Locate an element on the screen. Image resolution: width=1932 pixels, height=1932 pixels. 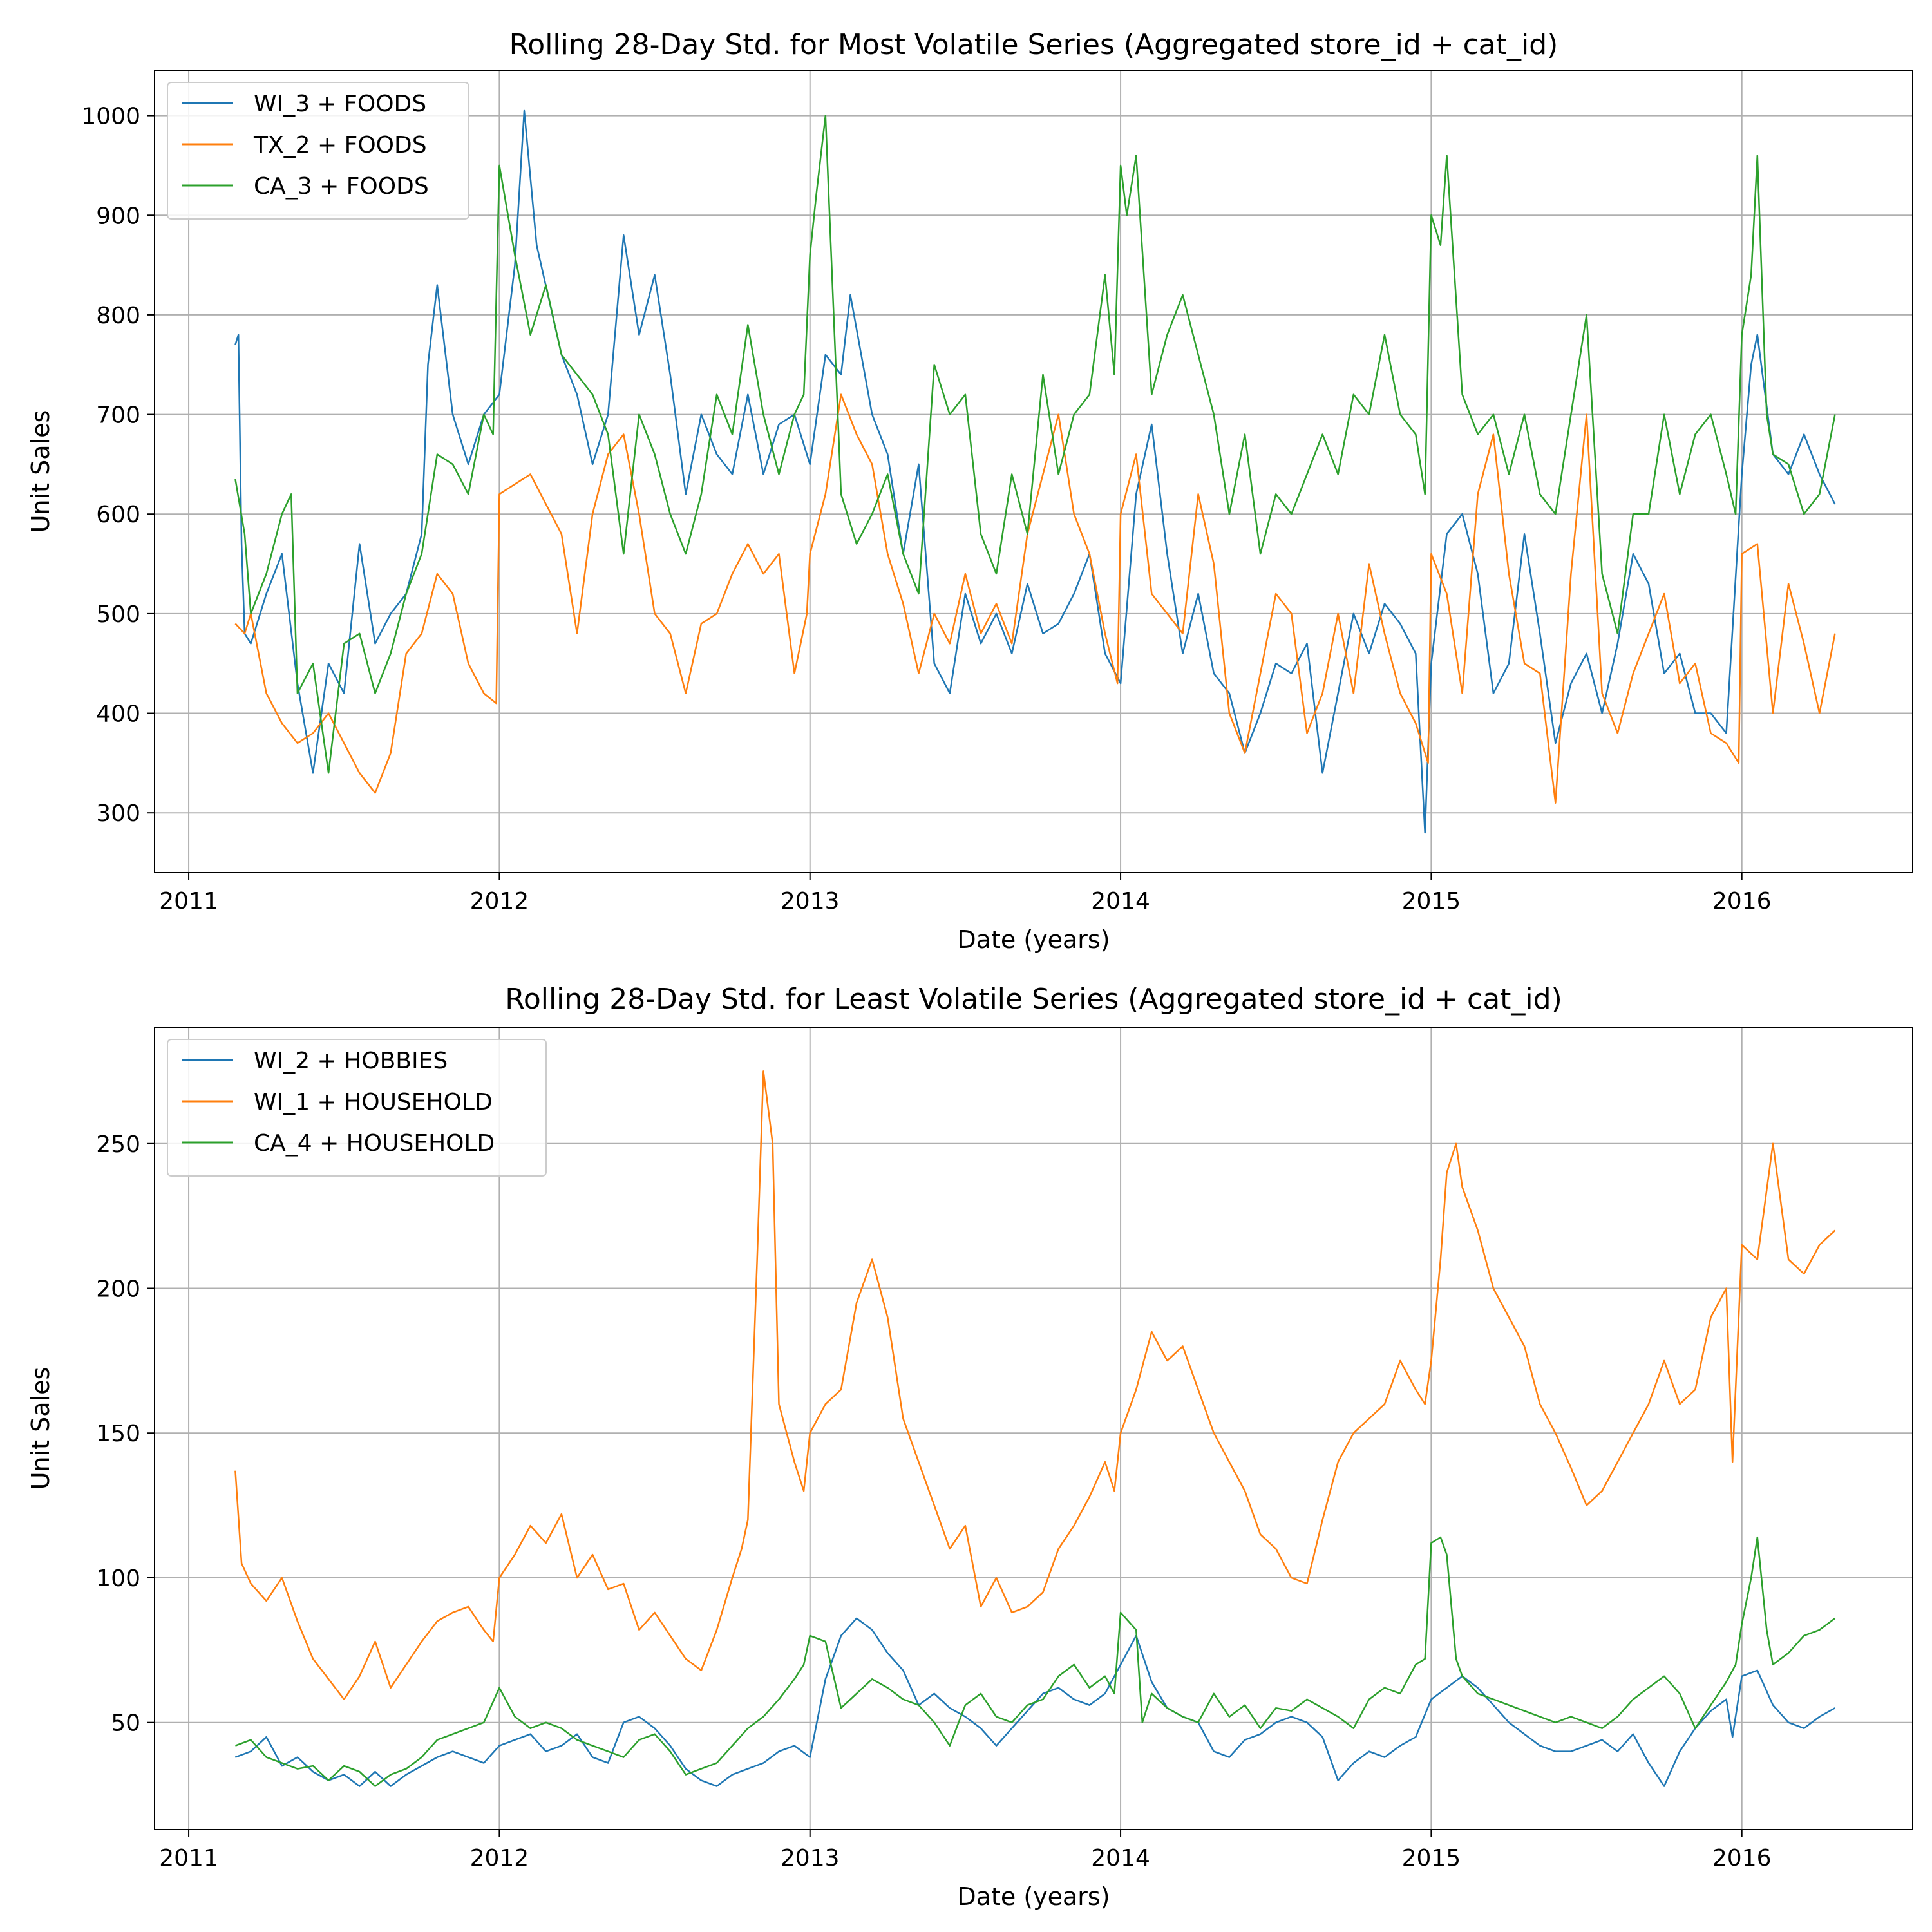
y-tick-label: 1000 is located at coordinates (111, 117).